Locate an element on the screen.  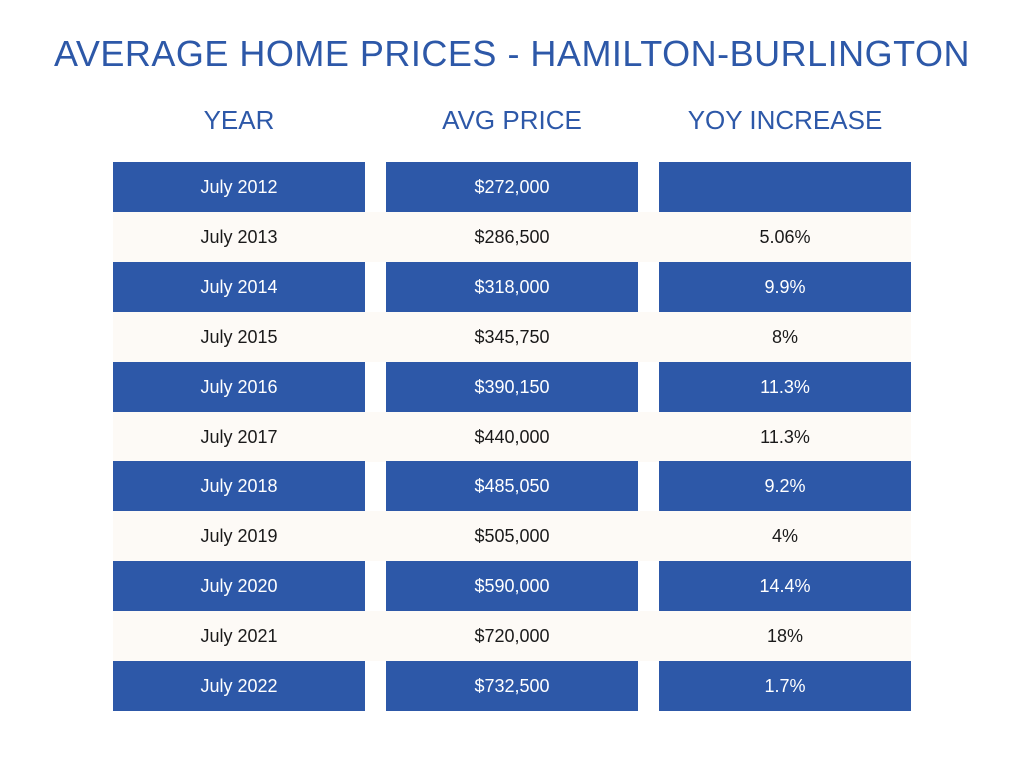
table-row: July 2019 $505,000 4% is located at coordinates (512, 536).